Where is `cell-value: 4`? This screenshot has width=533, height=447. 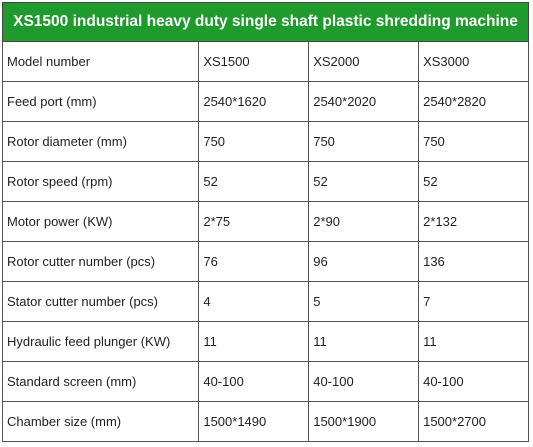 cell-value: 4 is located at coordinates (254, 301).